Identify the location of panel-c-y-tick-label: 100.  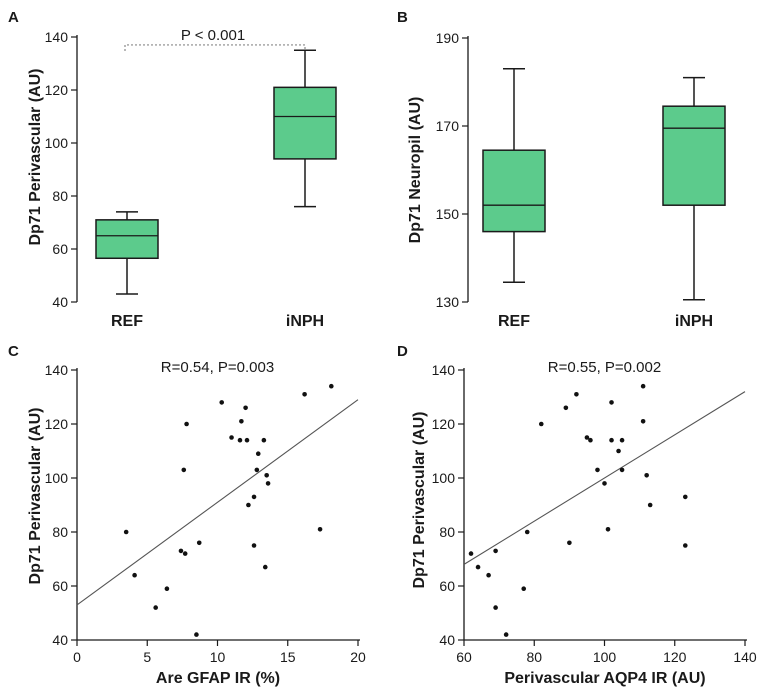
(57, 478).